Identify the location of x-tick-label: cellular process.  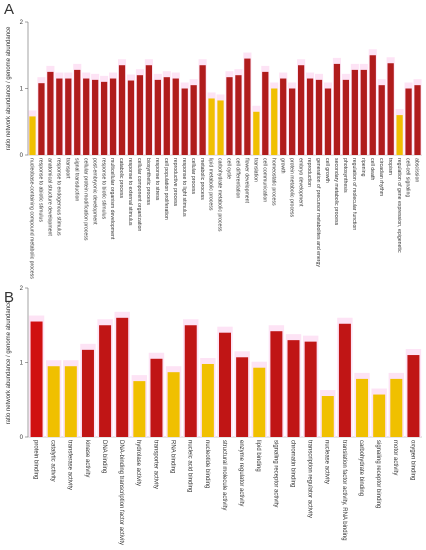
(193, 176).